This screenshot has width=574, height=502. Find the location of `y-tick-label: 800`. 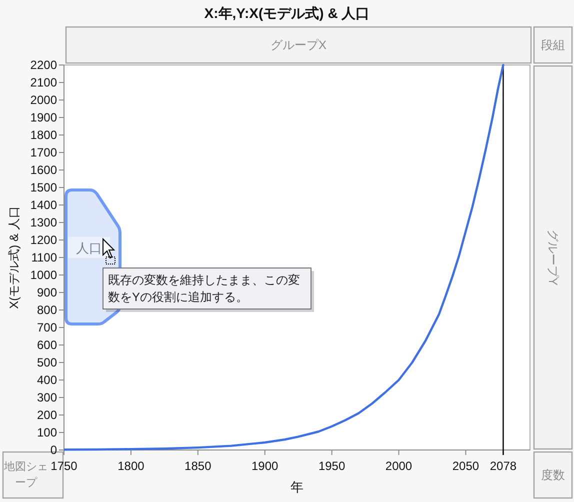

y-tick-label: 800 is located at coordinates (47, 310).